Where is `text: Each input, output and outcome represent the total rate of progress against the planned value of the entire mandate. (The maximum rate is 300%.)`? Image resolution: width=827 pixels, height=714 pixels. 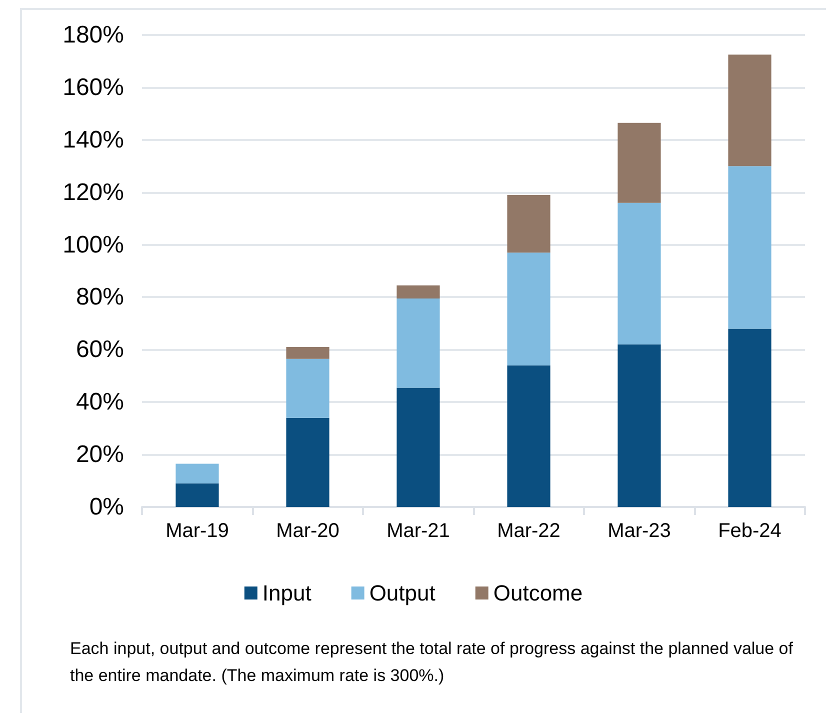 text: Each input, output and outcome represent the total rate of progress against the planned value of the entire mandate. (The maximum rate is 300%.) is located at coordinates (432, 662).